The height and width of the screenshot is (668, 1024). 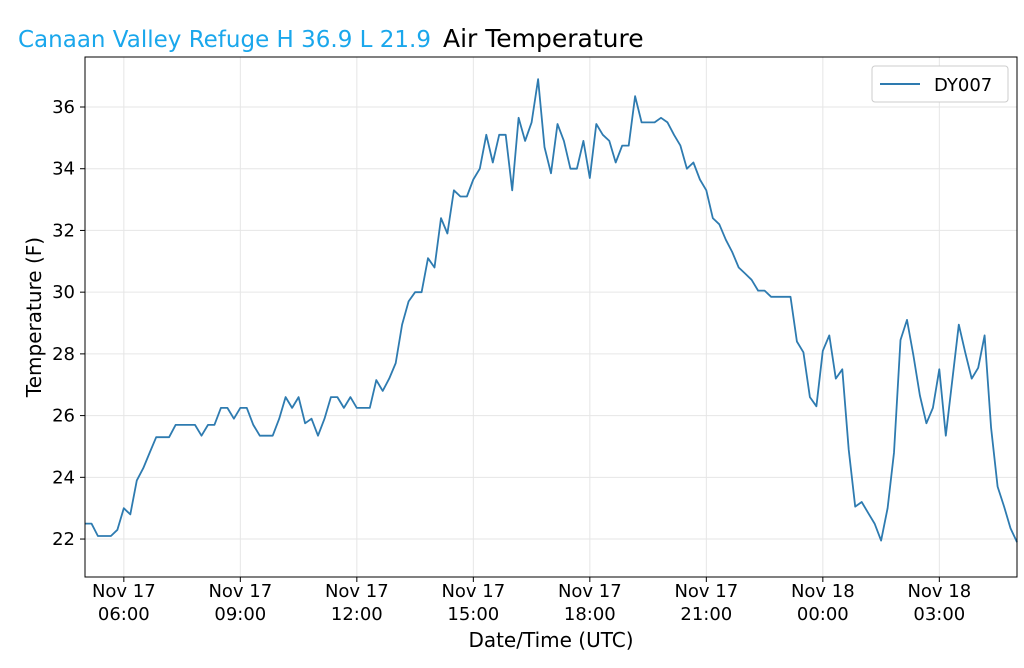 What do you see at coordinates (357, 614) in the screenshot?
I see `x-tick-time: 12:00` at bounding box center [357, 614].